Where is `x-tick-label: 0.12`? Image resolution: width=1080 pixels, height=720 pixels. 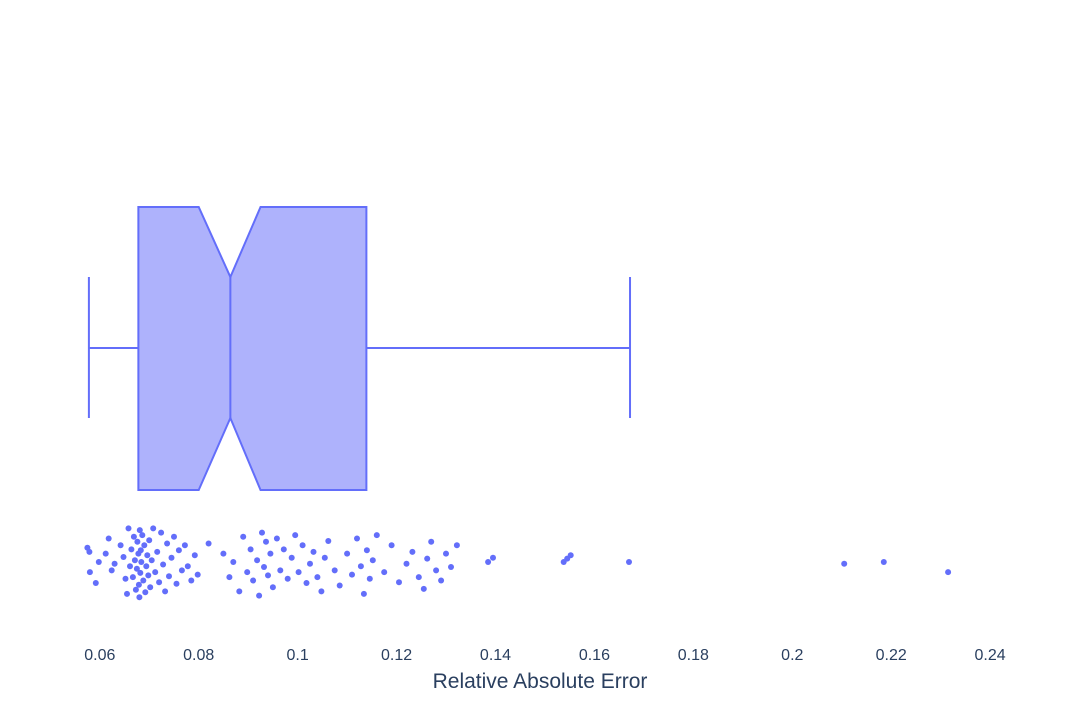 x-tick-label: 0.12 is located at coordinates (396, 655).